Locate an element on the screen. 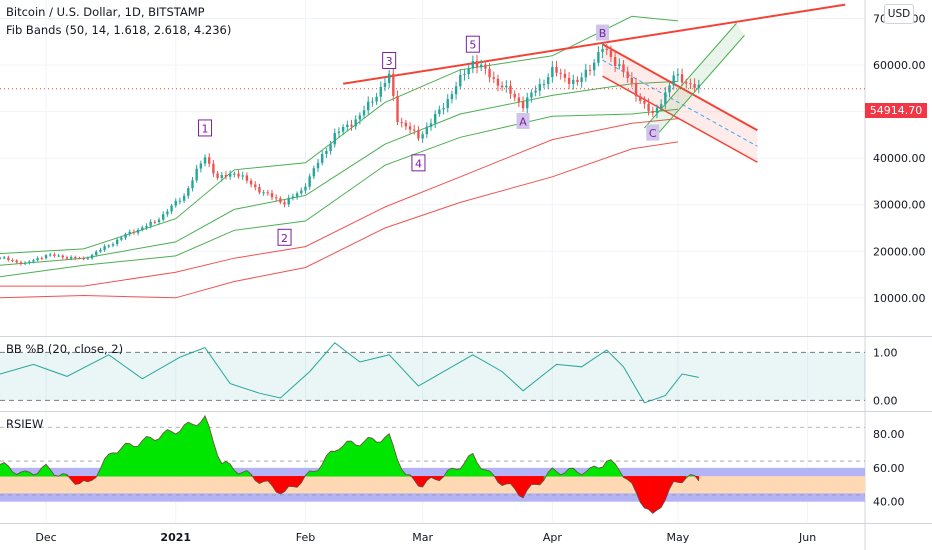  x-tick-label: May is located at coordinates (678, 537).